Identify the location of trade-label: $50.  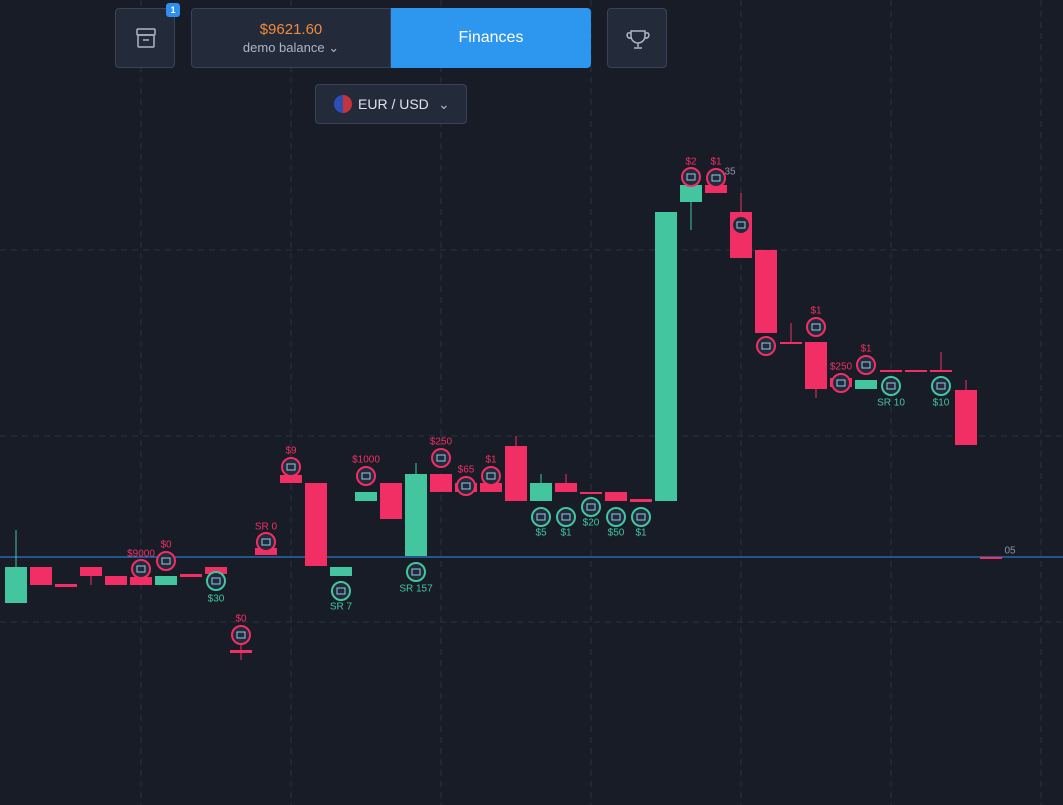
(616, 533).